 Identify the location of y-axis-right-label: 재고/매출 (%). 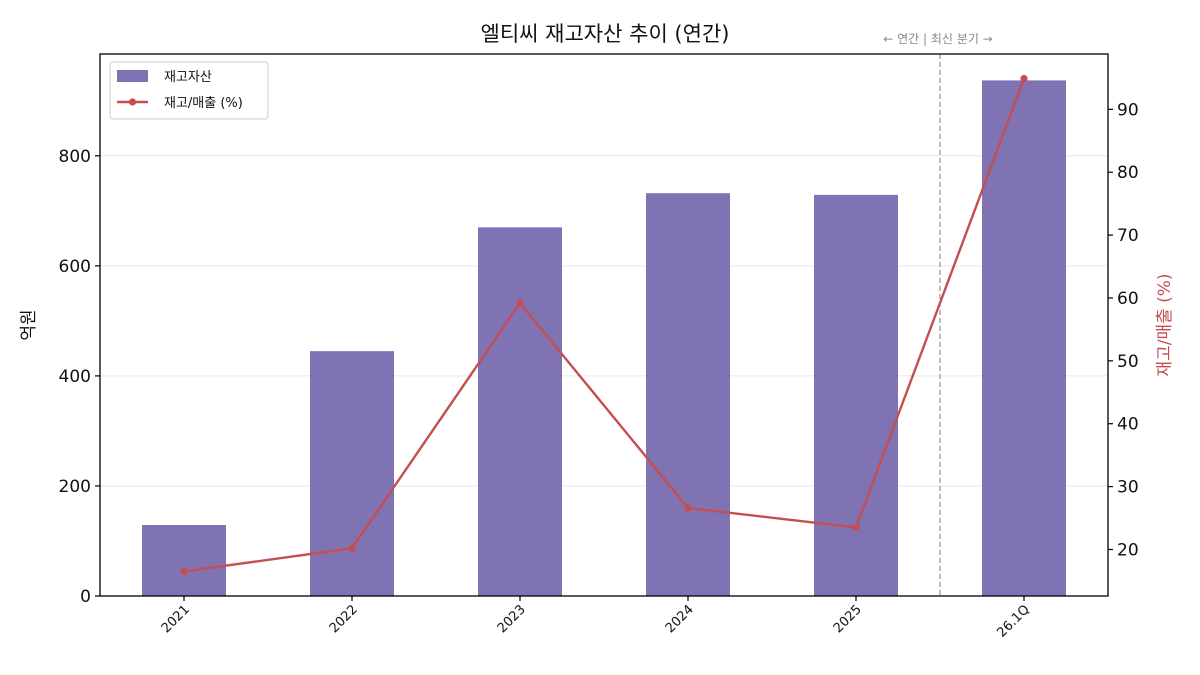
(1165, 324).